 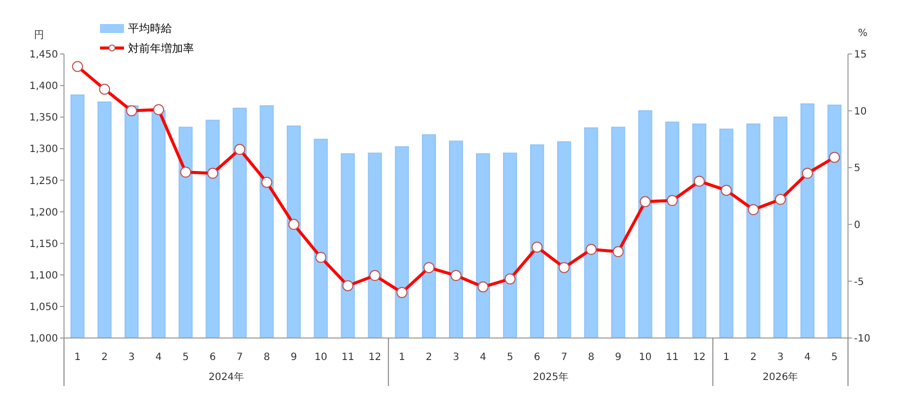 What do you see at coordinates (39, 35) in the screenshot?
I see `y-axis-title: 円` at bounding box center [39, 35].